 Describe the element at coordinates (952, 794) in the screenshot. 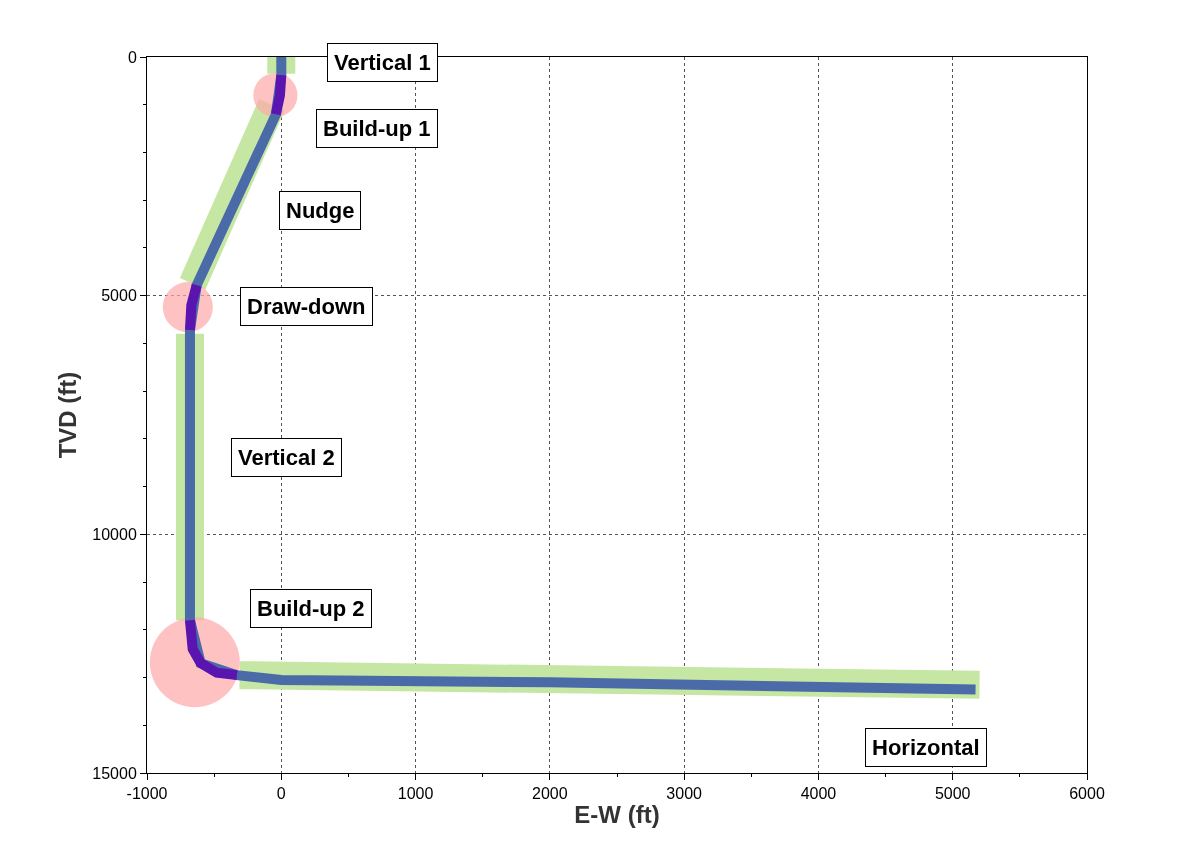

I see `x-tick-label: 5000` at that location.